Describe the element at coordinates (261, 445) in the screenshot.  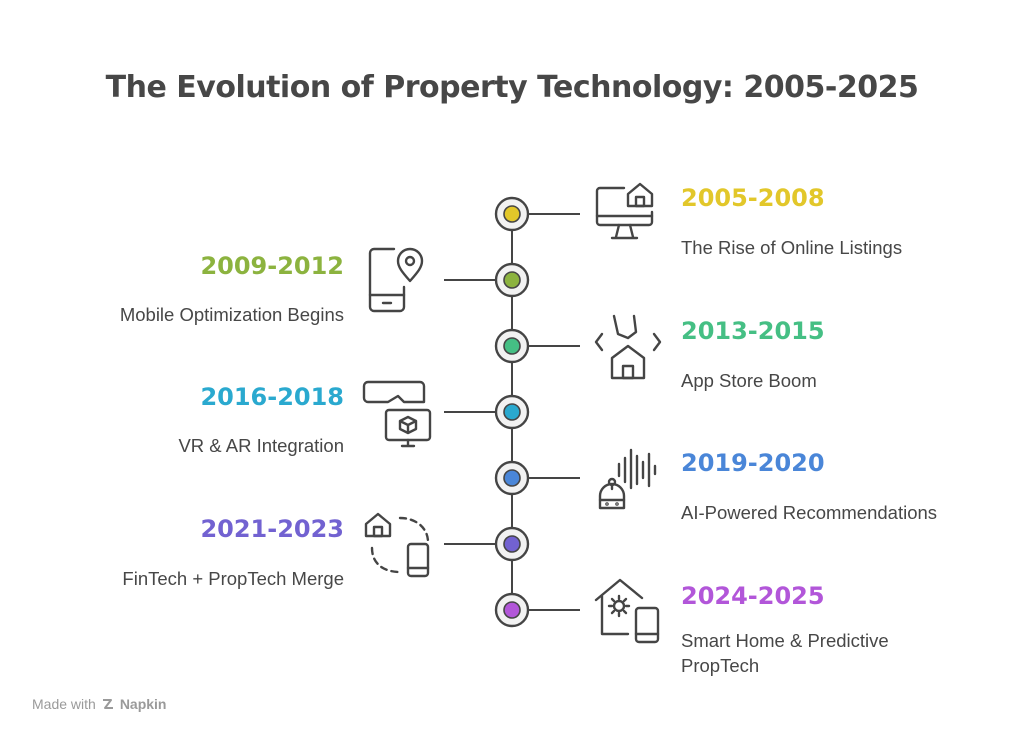
I see `description-2016-2018: VR & AR Integration` at that location.